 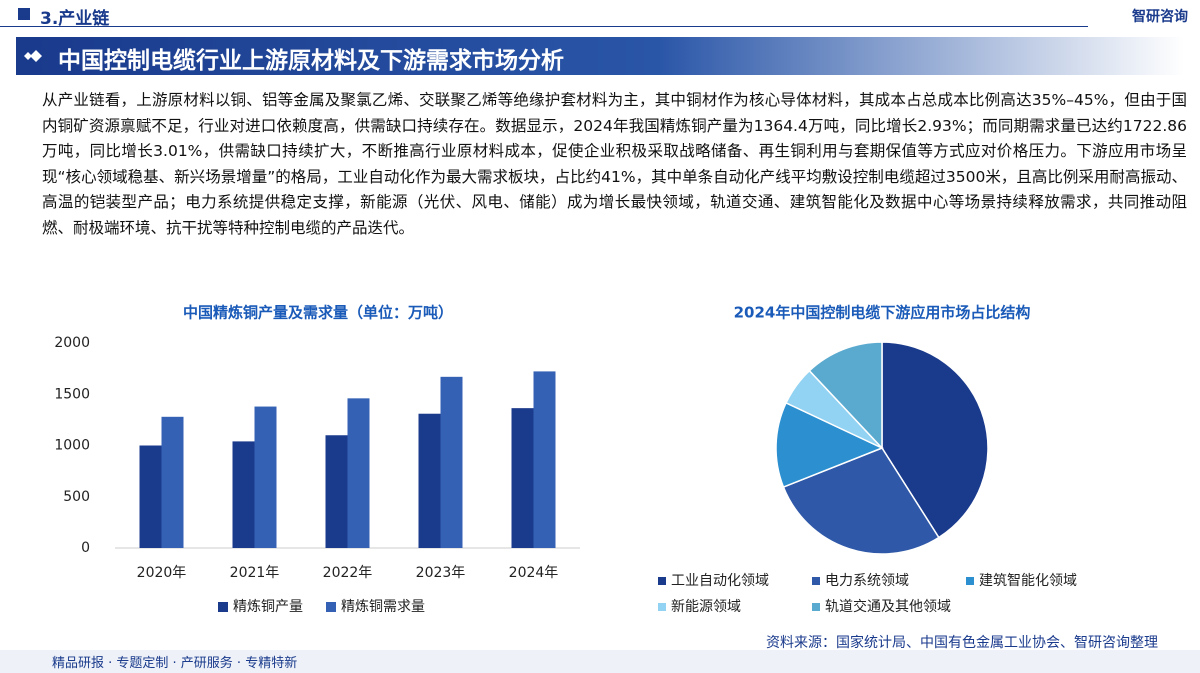 I want to click on legend-label: 精炼铜需求量, so click(x=383, y=607).